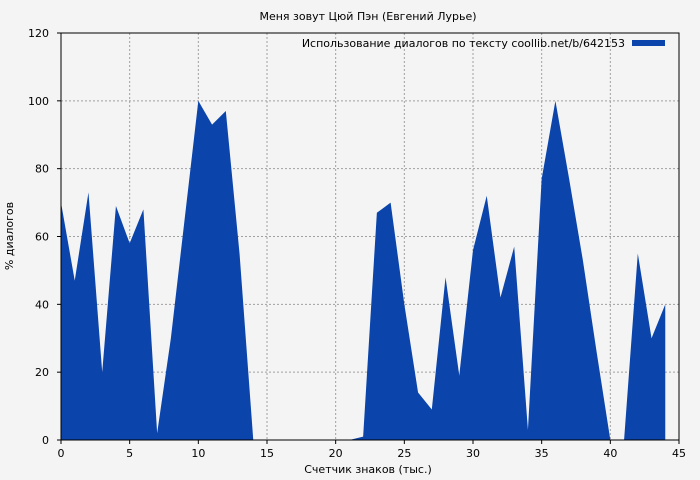 This screenshot has width=700, height=480. Describe the element at coordinates (542, 453) in the screenshot. I see `x-tick-label: 35` at that location.